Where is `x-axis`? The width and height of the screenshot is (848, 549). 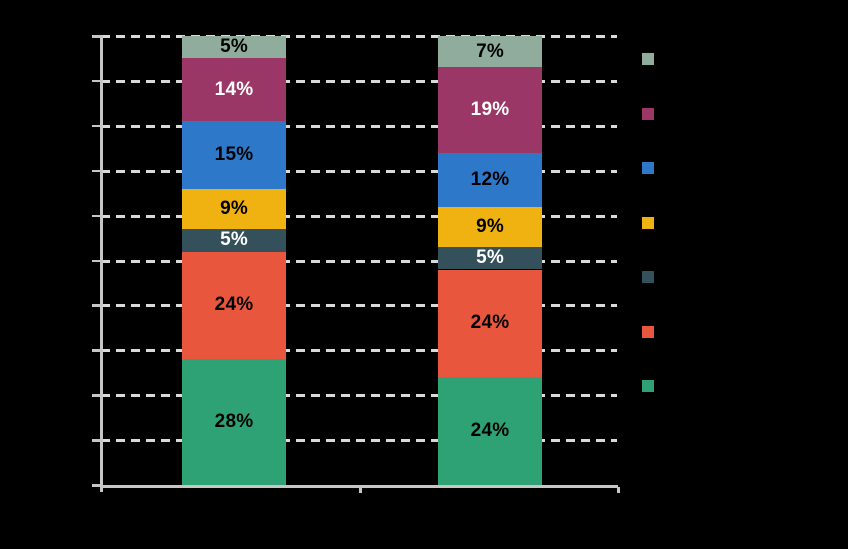
x-axis is located at coordinates (359, 486).